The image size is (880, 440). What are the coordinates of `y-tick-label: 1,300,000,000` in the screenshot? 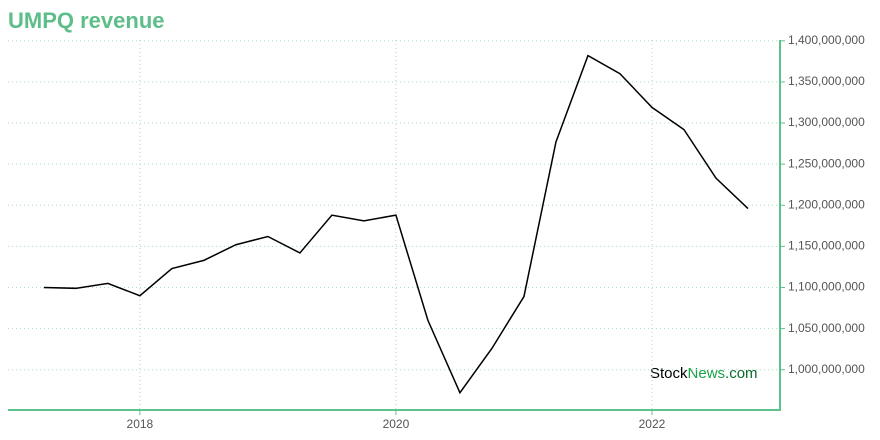 It's located at (826, 122).